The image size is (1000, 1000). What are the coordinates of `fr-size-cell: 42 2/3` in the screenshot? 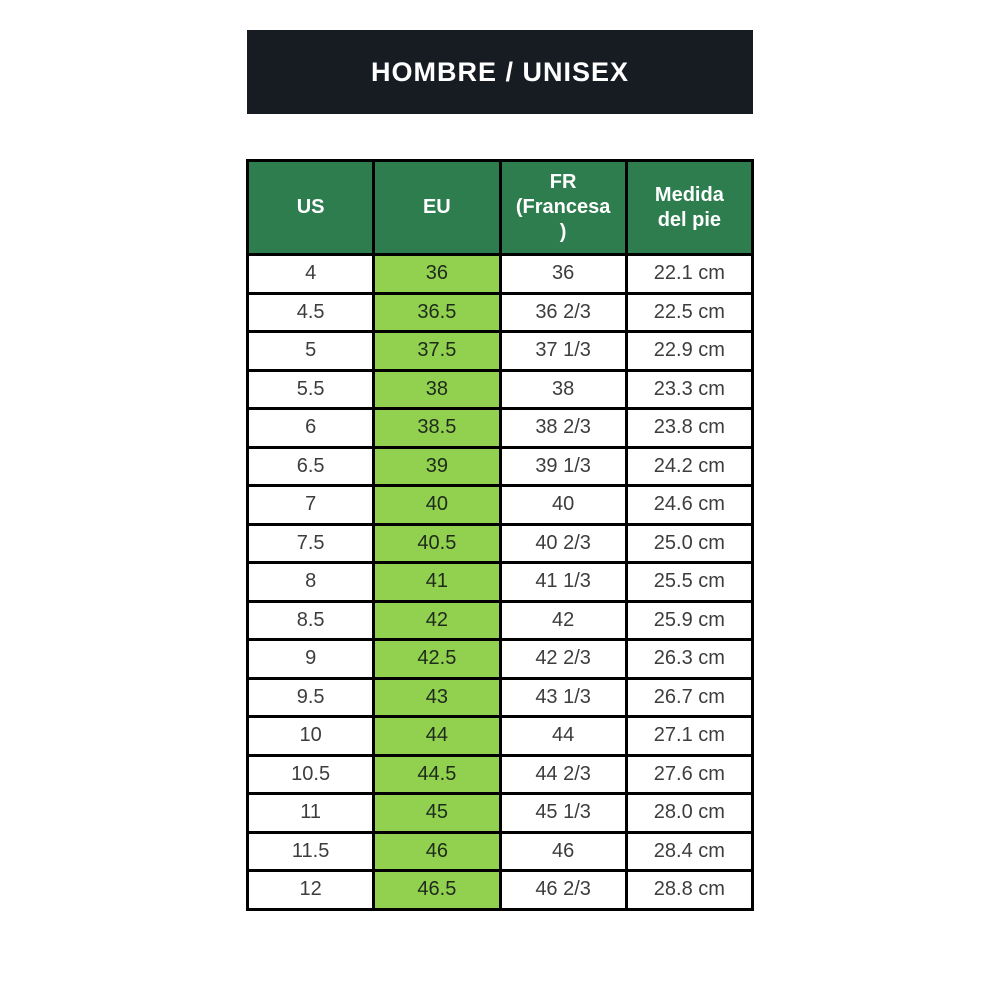 It's located at (563, 659).